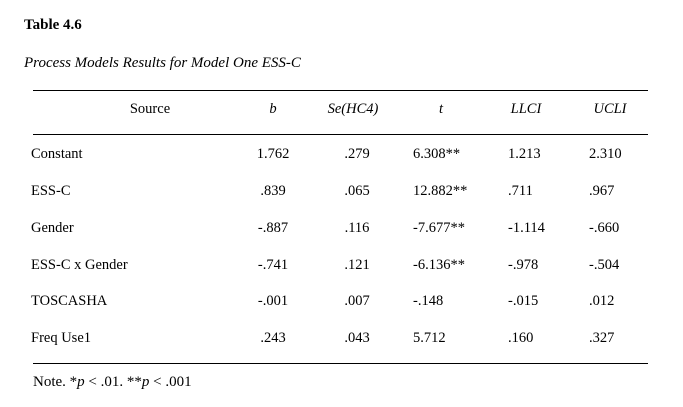  Describe the element at coordinates (604, 265) in the screenshot. I see `cell-ucli: -.504` at that location.